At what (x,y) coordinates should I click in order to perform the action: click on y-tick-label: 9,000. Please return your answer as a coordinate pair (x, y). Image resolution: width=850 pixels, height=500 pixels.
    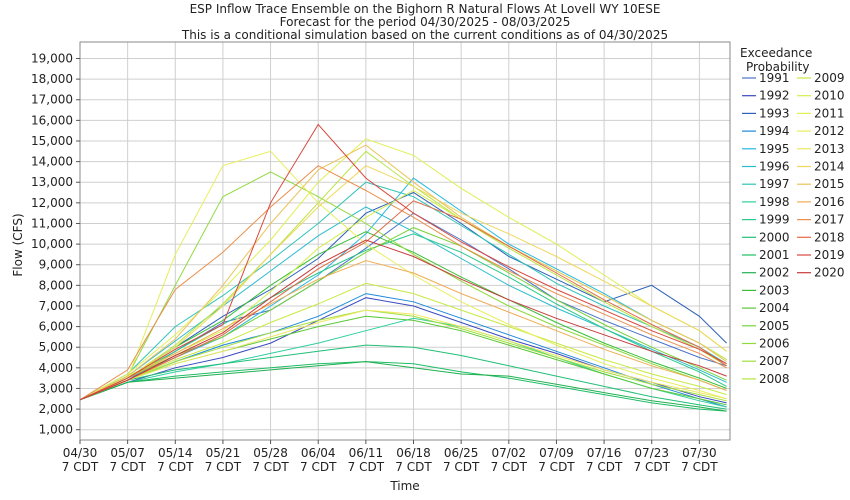
    Looking at the image, I should click on (56, 265).